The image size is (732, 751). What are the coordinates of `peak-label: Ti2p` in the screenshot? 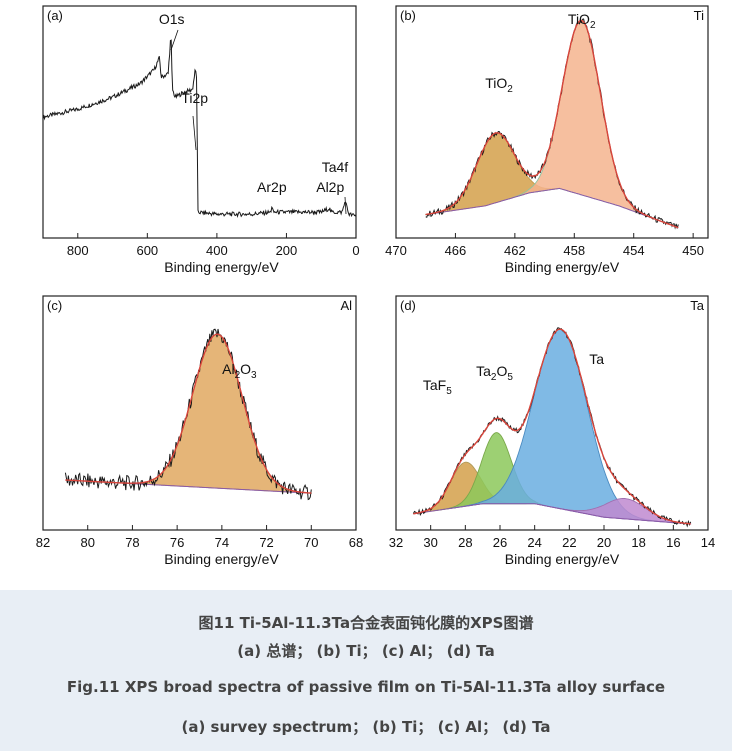 It's located at (194, 98).